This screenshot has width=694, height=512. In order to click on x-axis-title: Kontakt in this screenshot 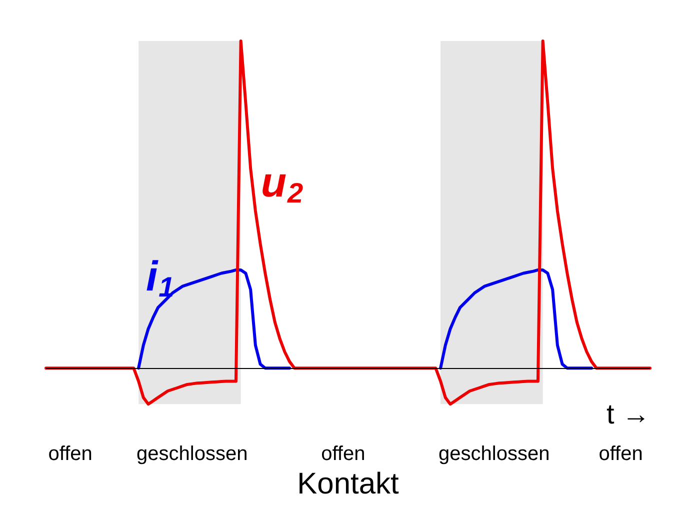, I will do `click(348, 484)`.